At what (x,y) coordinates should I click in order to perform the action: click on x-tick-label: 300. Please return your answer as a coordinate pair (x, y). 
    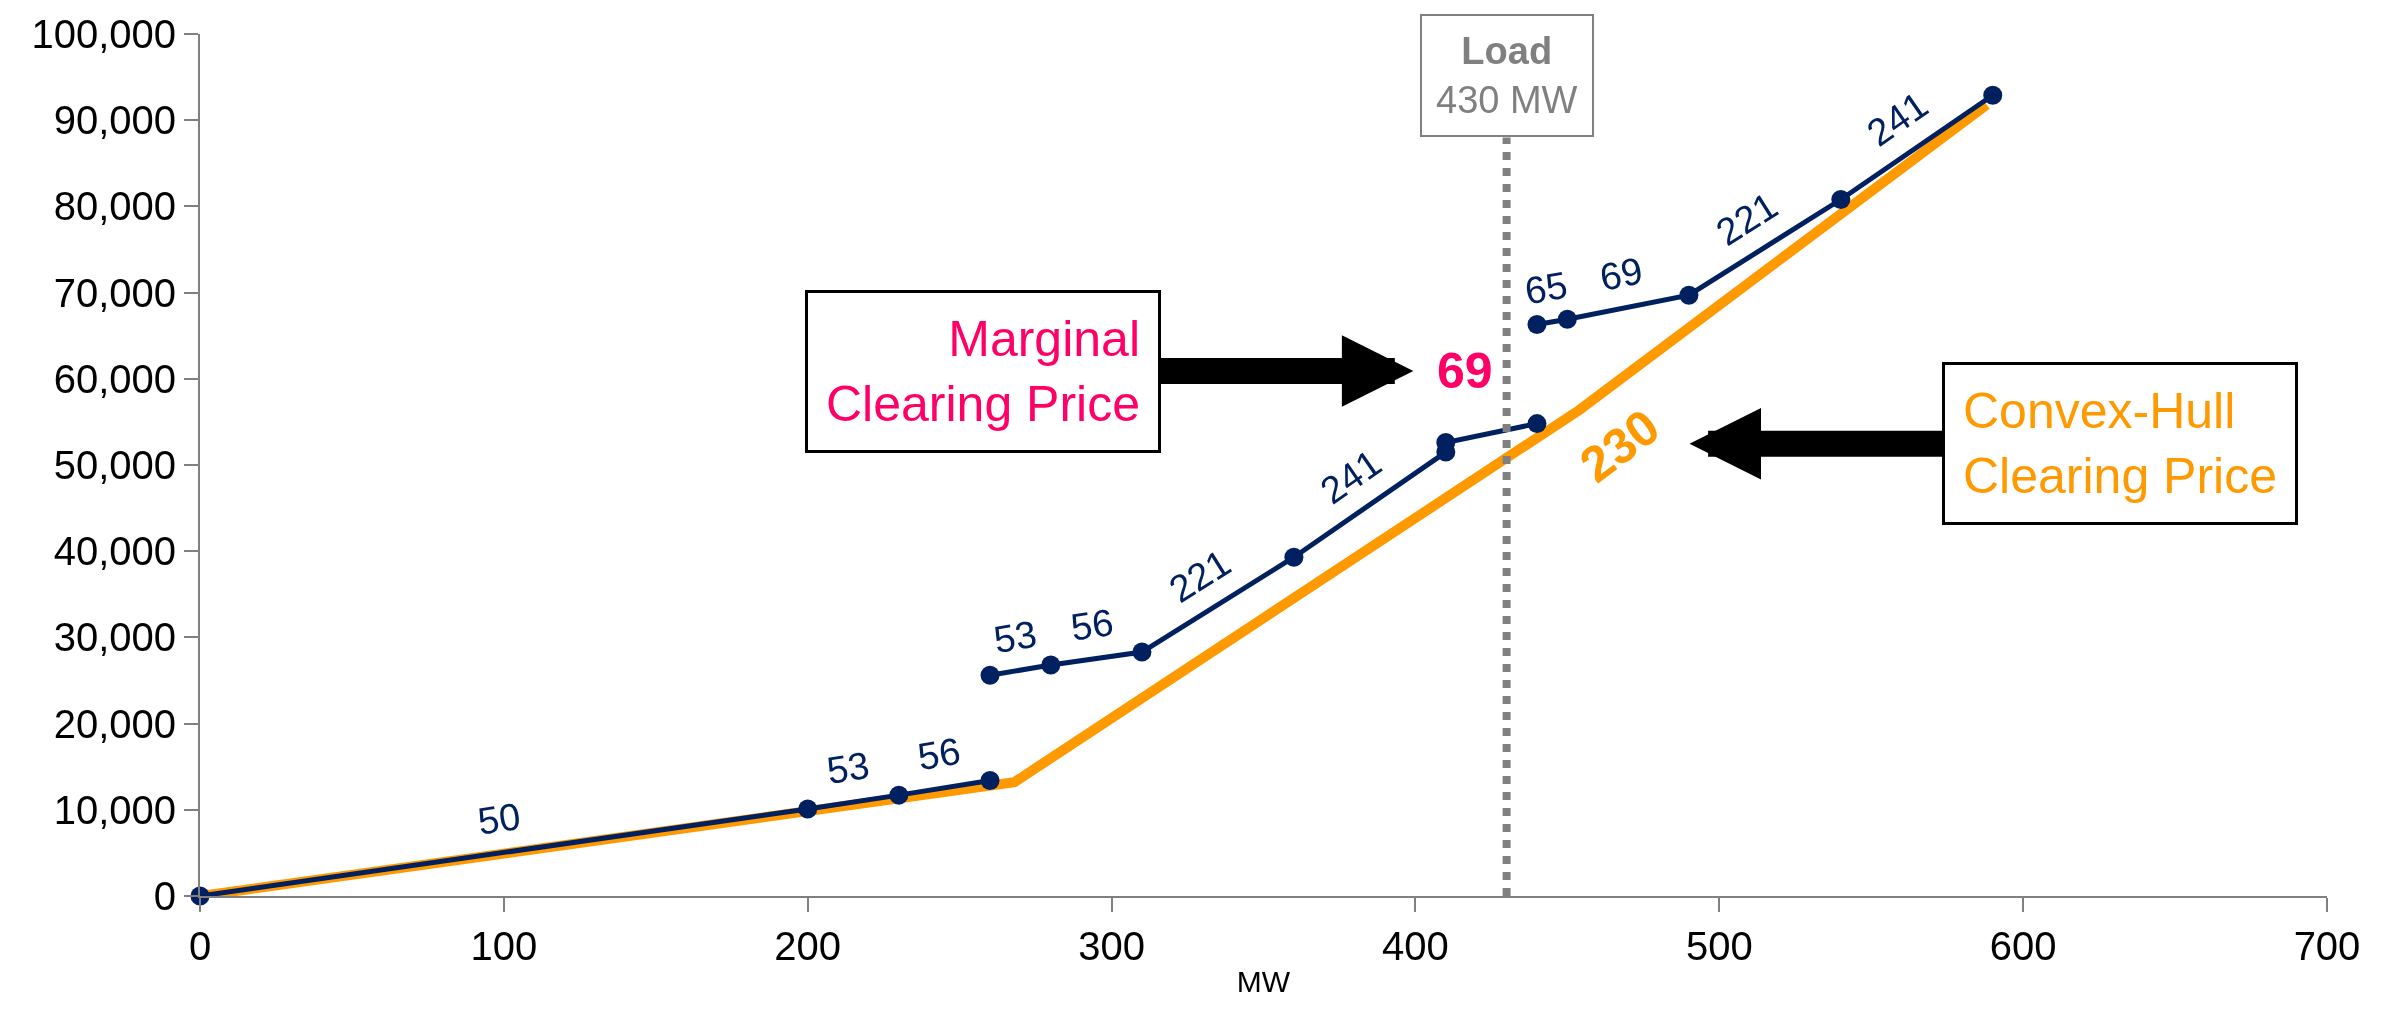
    Looking at the image, I should click on (1111, 946).